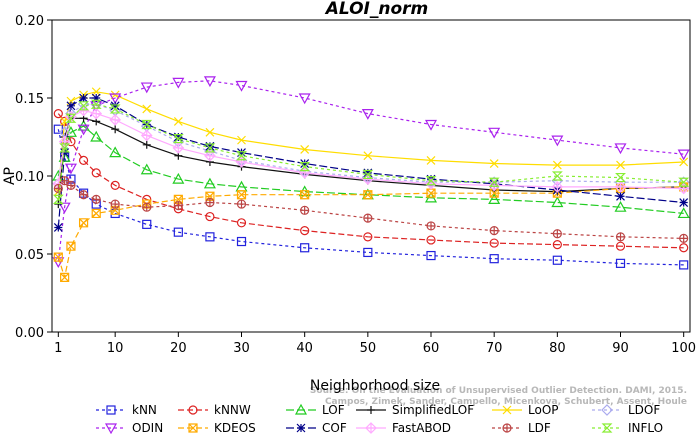  I want to click on legend-item-odin: ODIN, so click(129, 427).